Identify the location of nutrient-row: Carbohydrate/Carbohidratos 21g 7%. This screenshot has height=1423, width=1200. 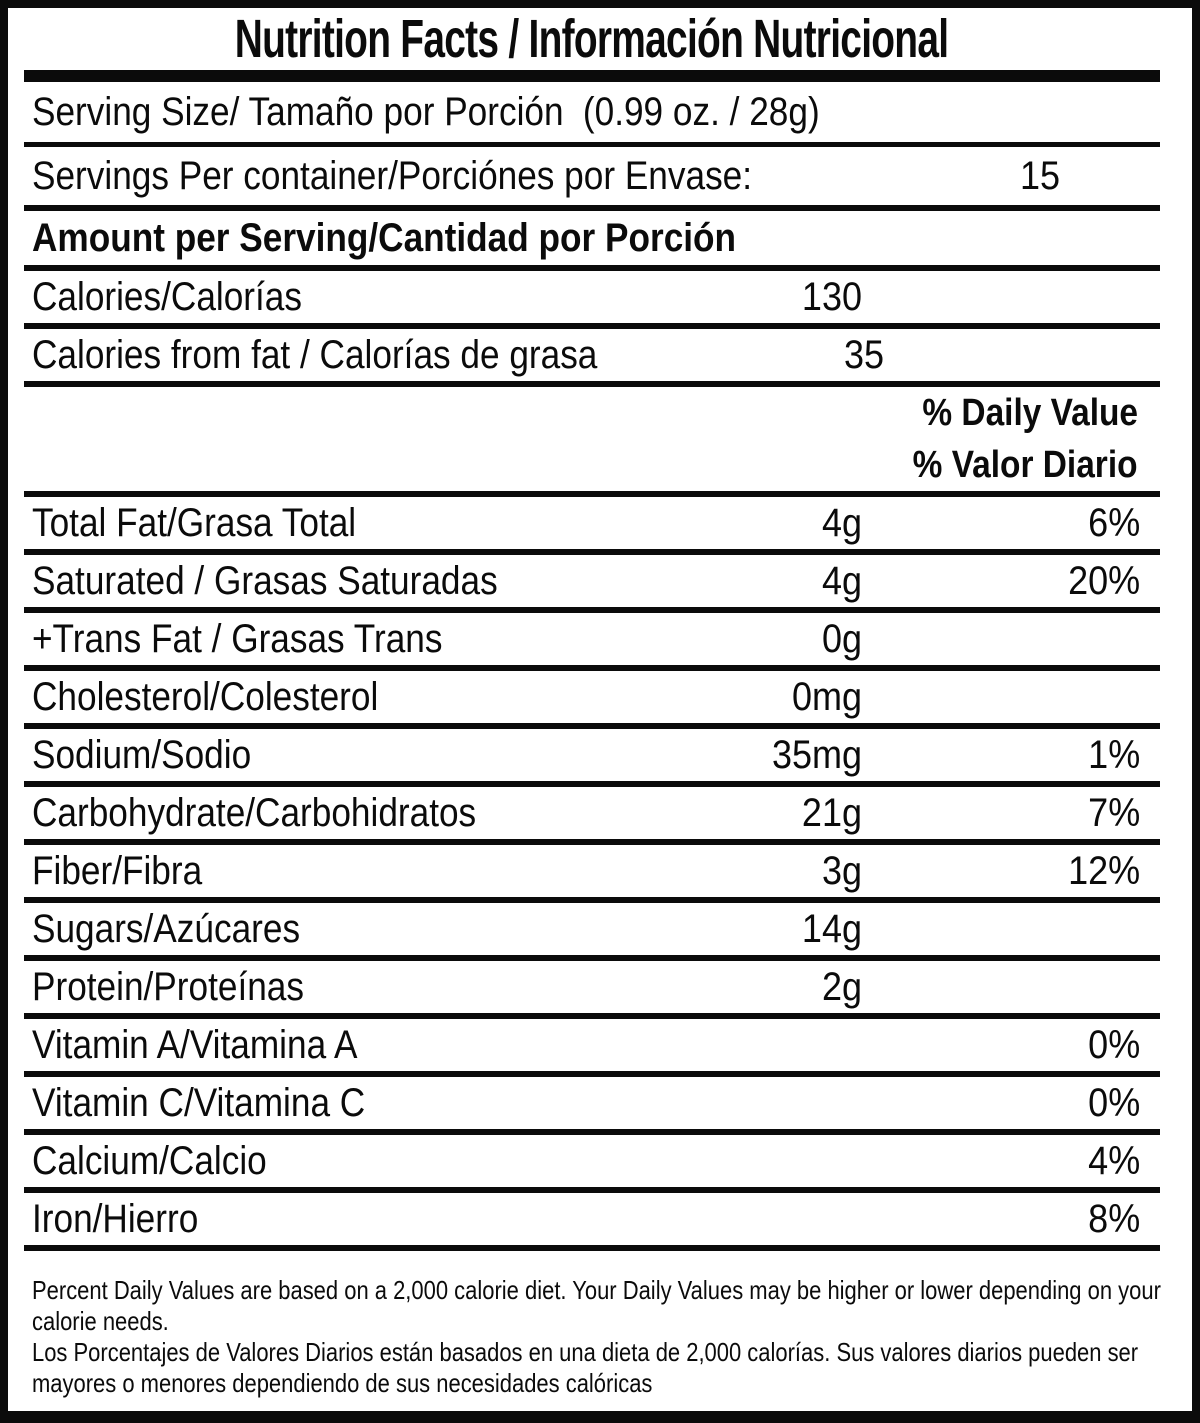
(592, 816).